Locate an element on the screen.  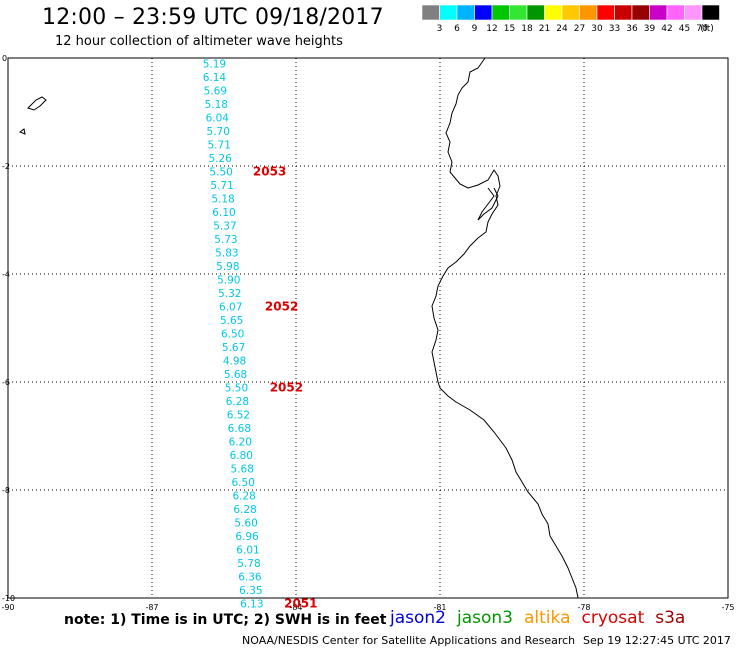
legend-tick-label: 15 is located at coordinates (509, 29).